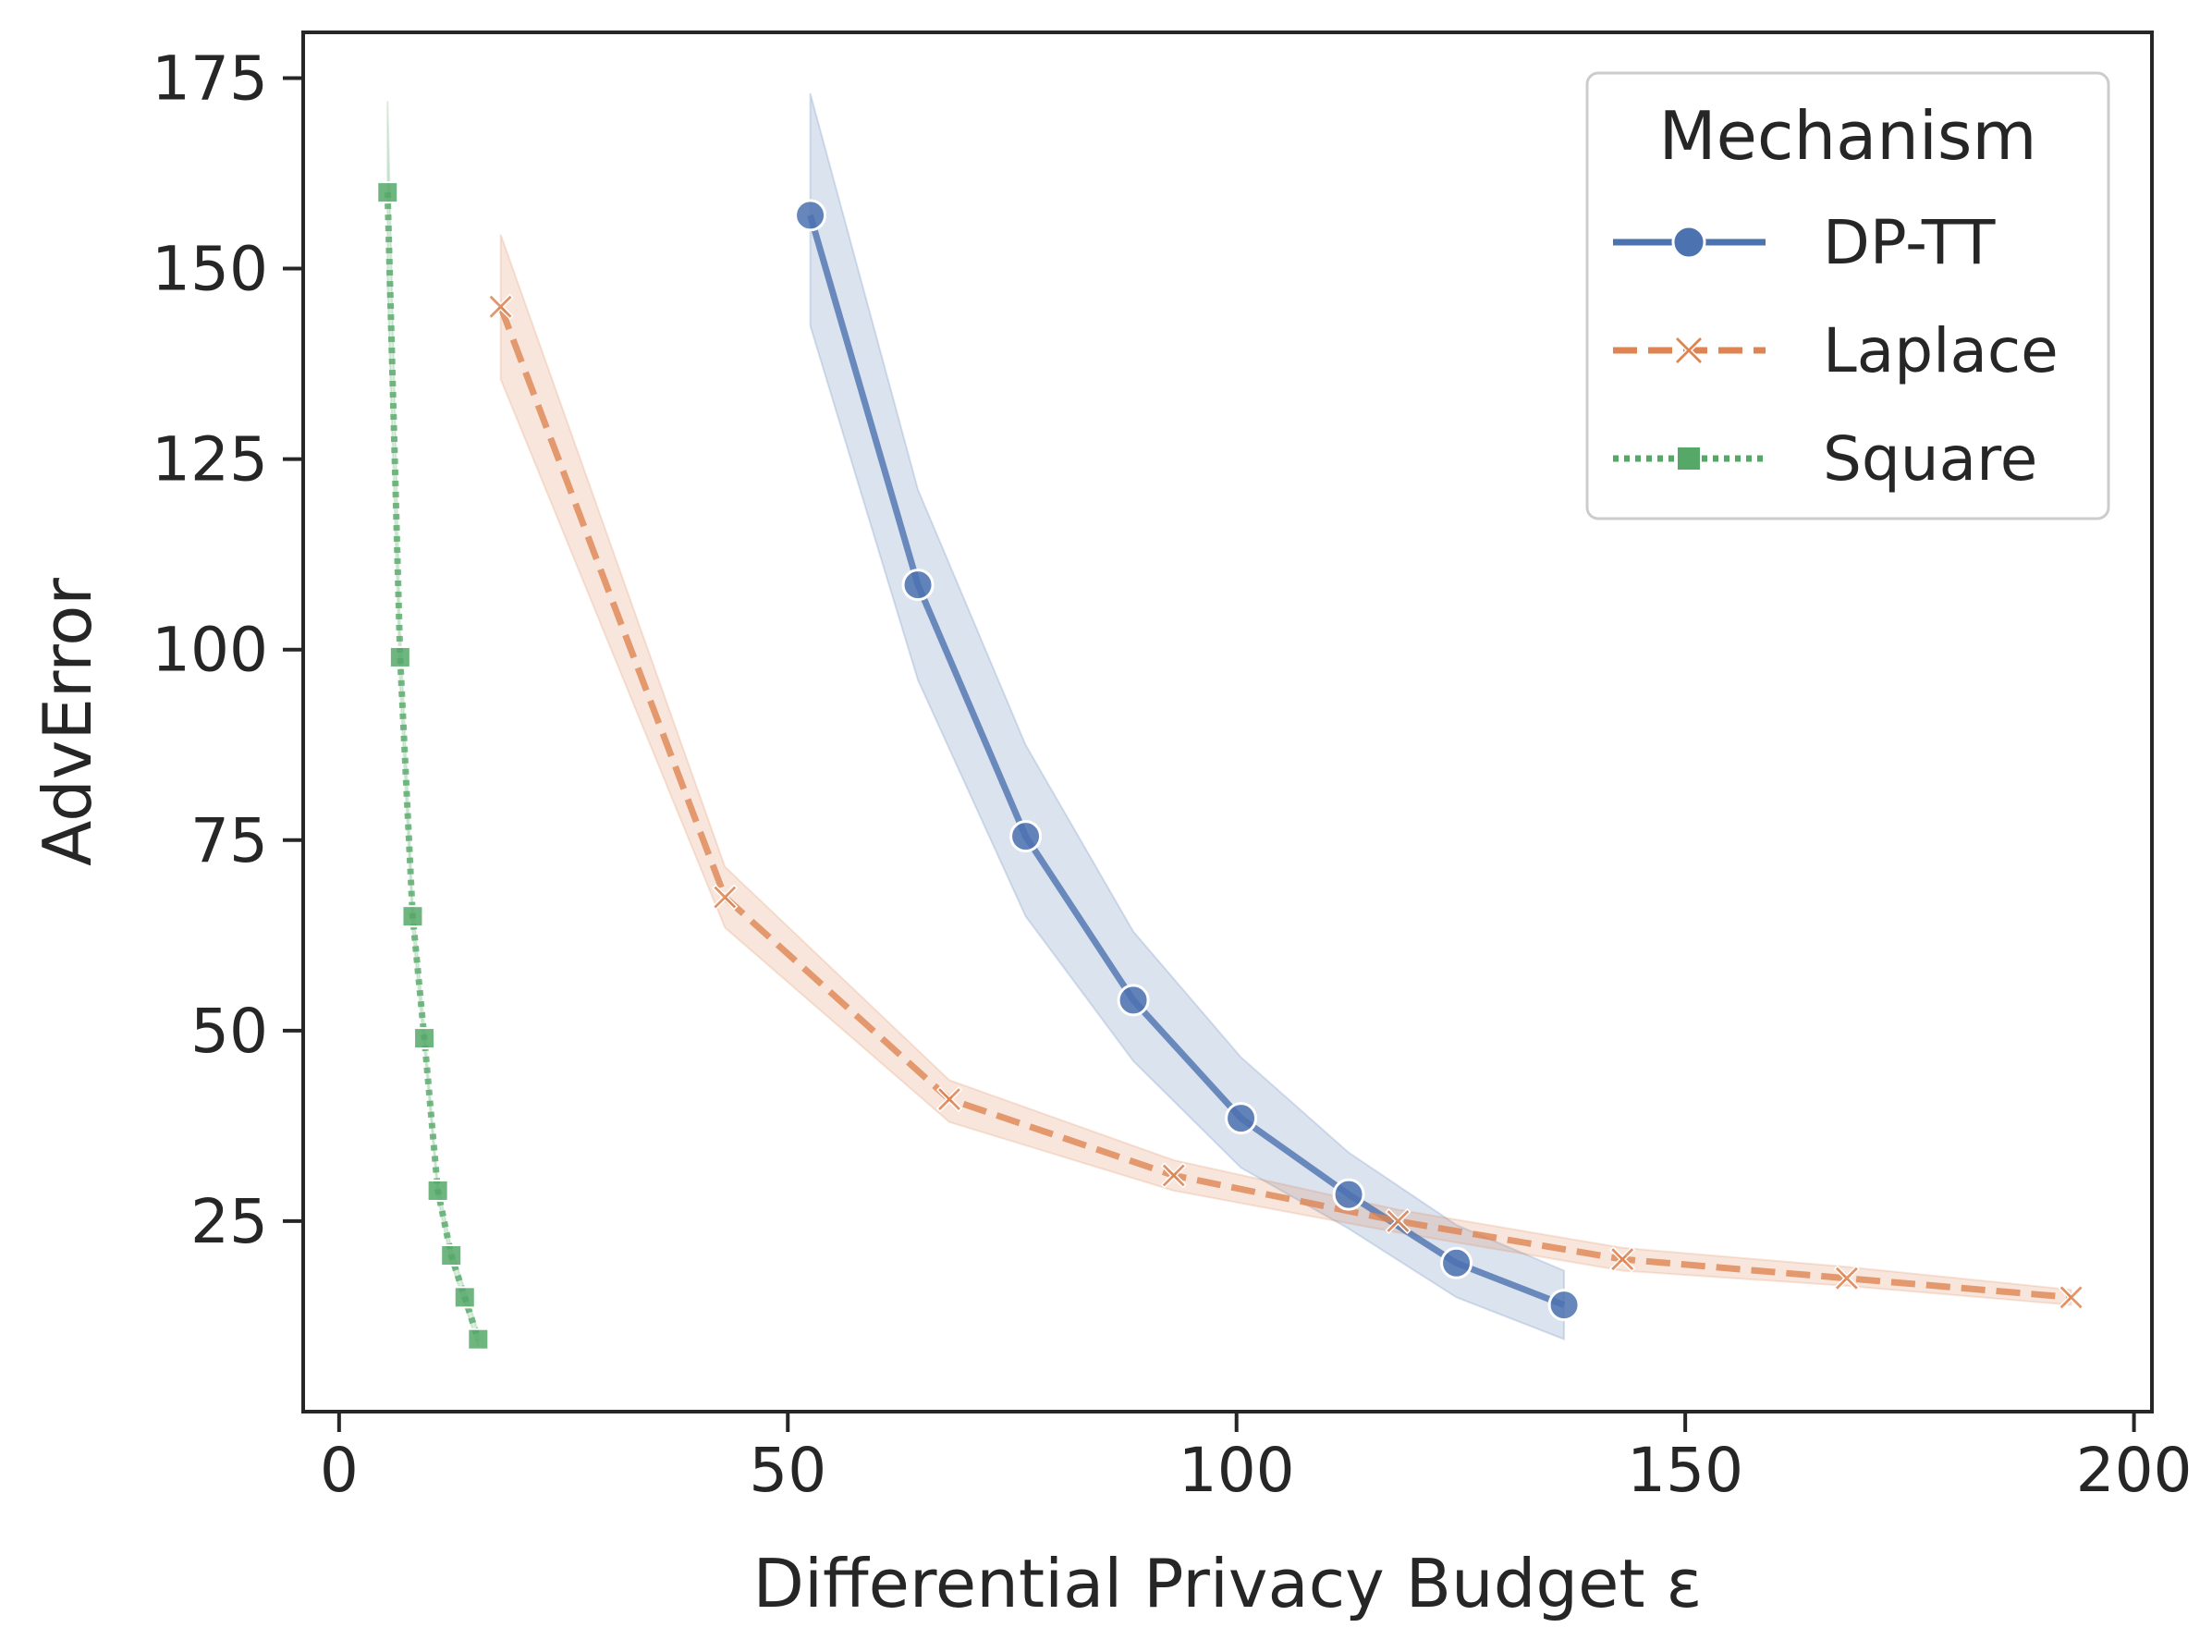  What do you see at coordinates (787, 1470) in the screenshot?
I see `x-tick-label: 50` at bounding box center [787, 1470].